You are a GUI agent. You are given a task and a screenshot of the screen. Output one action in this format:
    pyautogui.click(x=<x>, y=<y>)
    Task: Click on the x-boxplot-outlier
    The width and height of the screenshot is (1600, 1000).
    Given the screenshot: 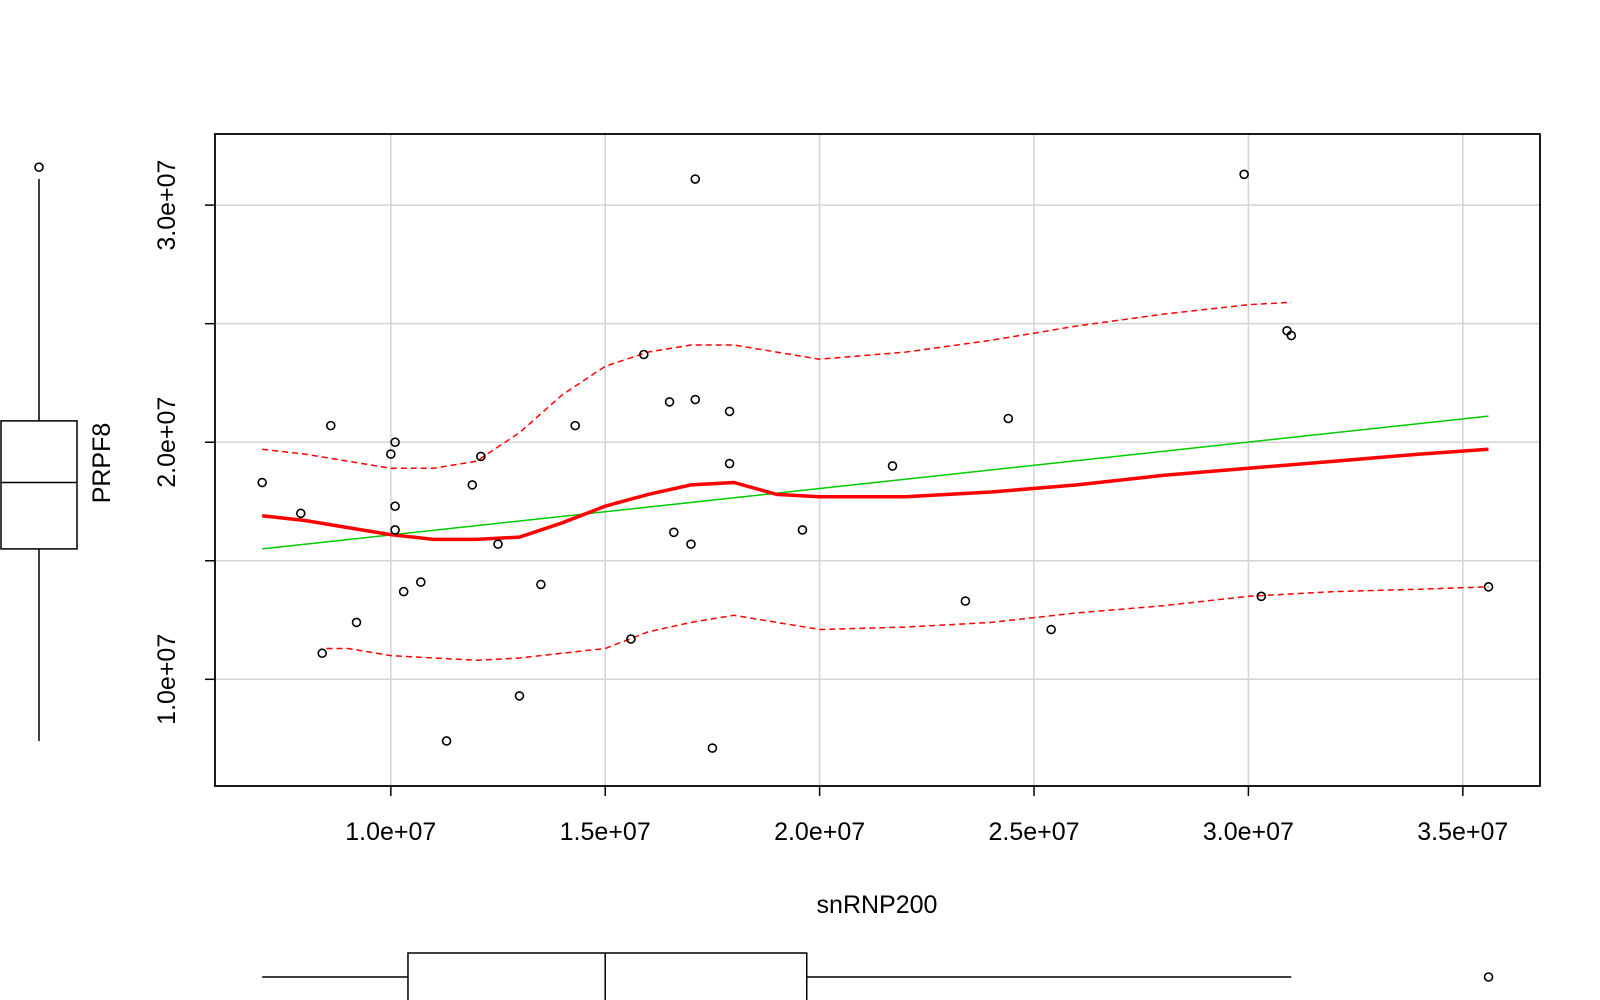 What is the action you would take?
    pyautogui.click(x=1488, y=977)
    